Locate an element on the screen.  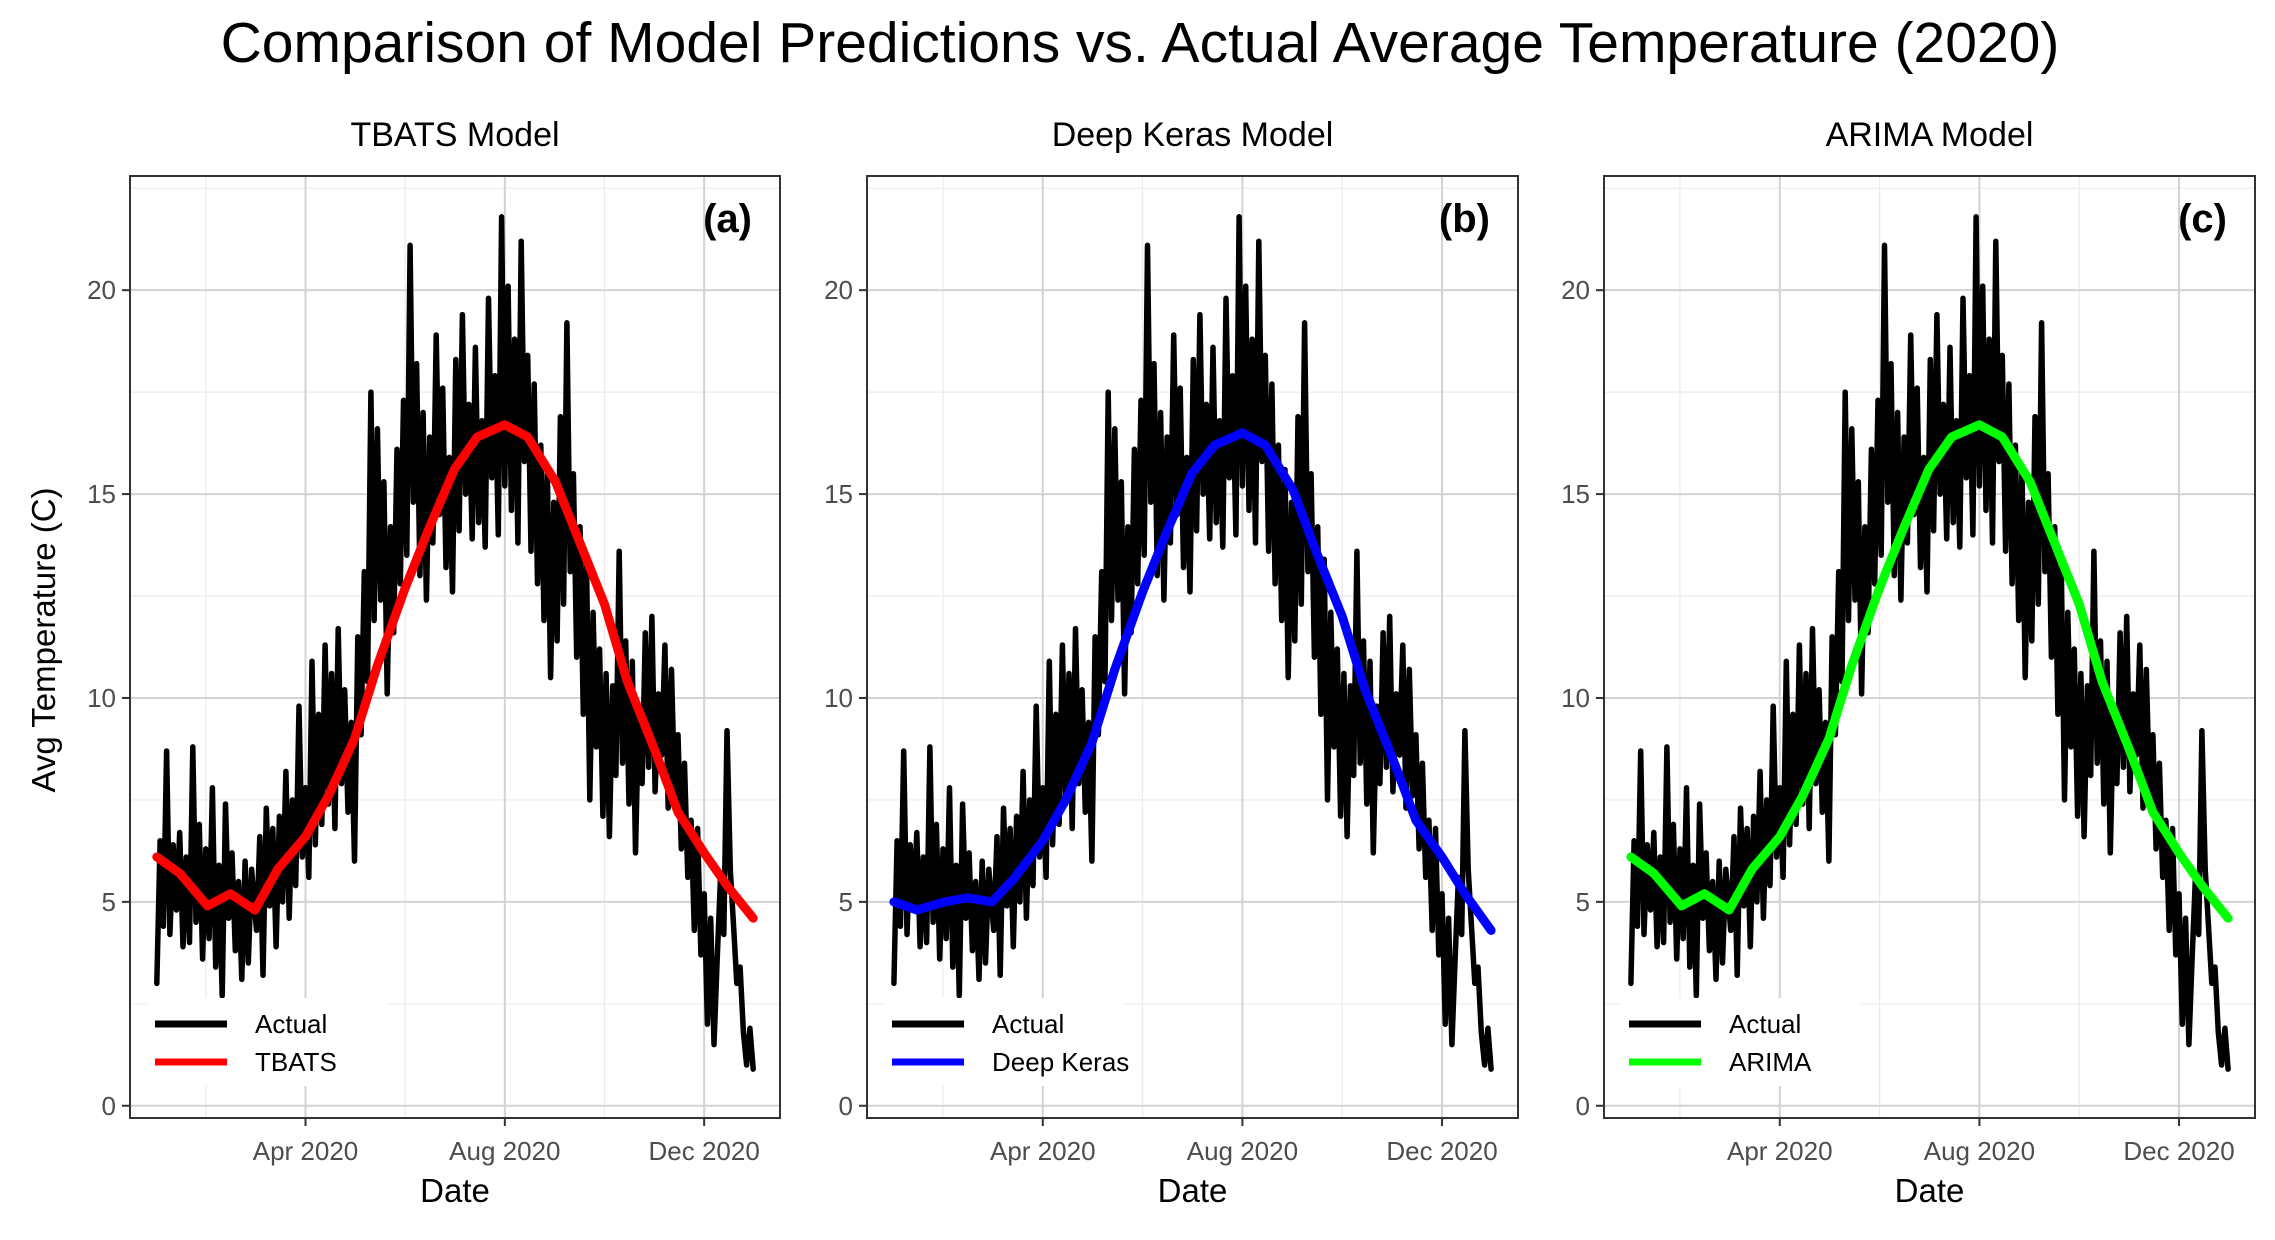
legend: Actual Deep Keras is located at coordinates (1006, 1042).